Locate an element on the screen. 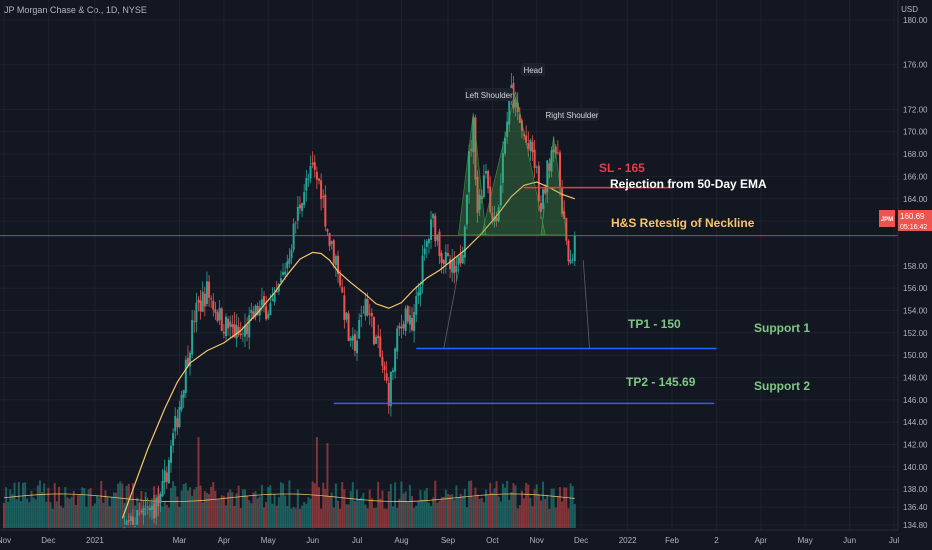 This screenshot has width=932, height=550. x-tick-label: May is located at coordinates (805, 540).